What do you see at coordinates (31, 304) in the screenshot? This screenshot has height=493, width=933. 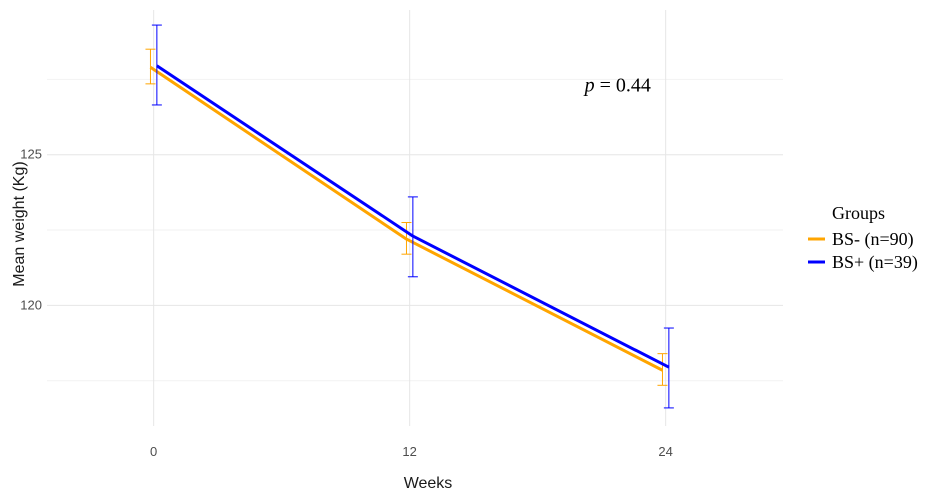 I see `y-tick-label: 120` at bounding box center [31, 304].